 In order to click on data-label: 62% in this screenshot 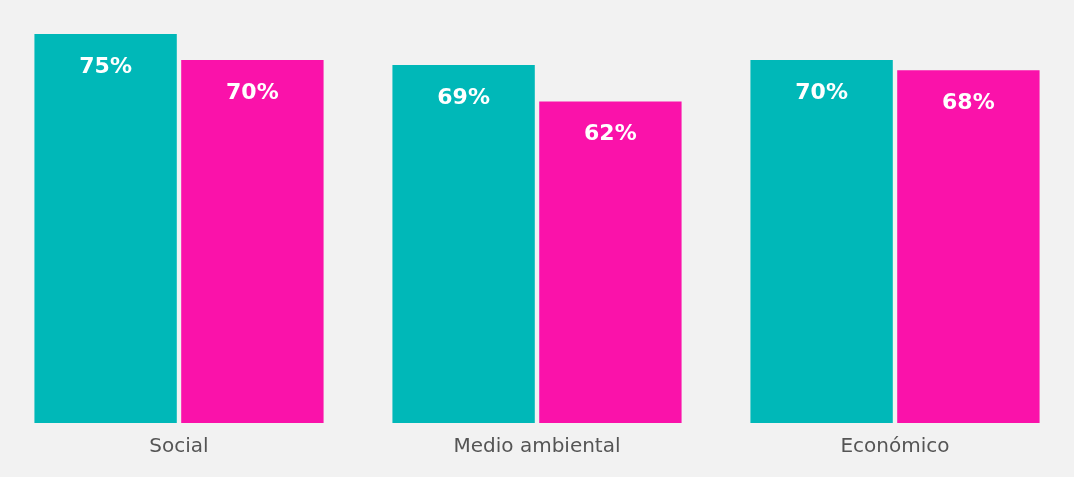, I will do `click(610, 133)`.